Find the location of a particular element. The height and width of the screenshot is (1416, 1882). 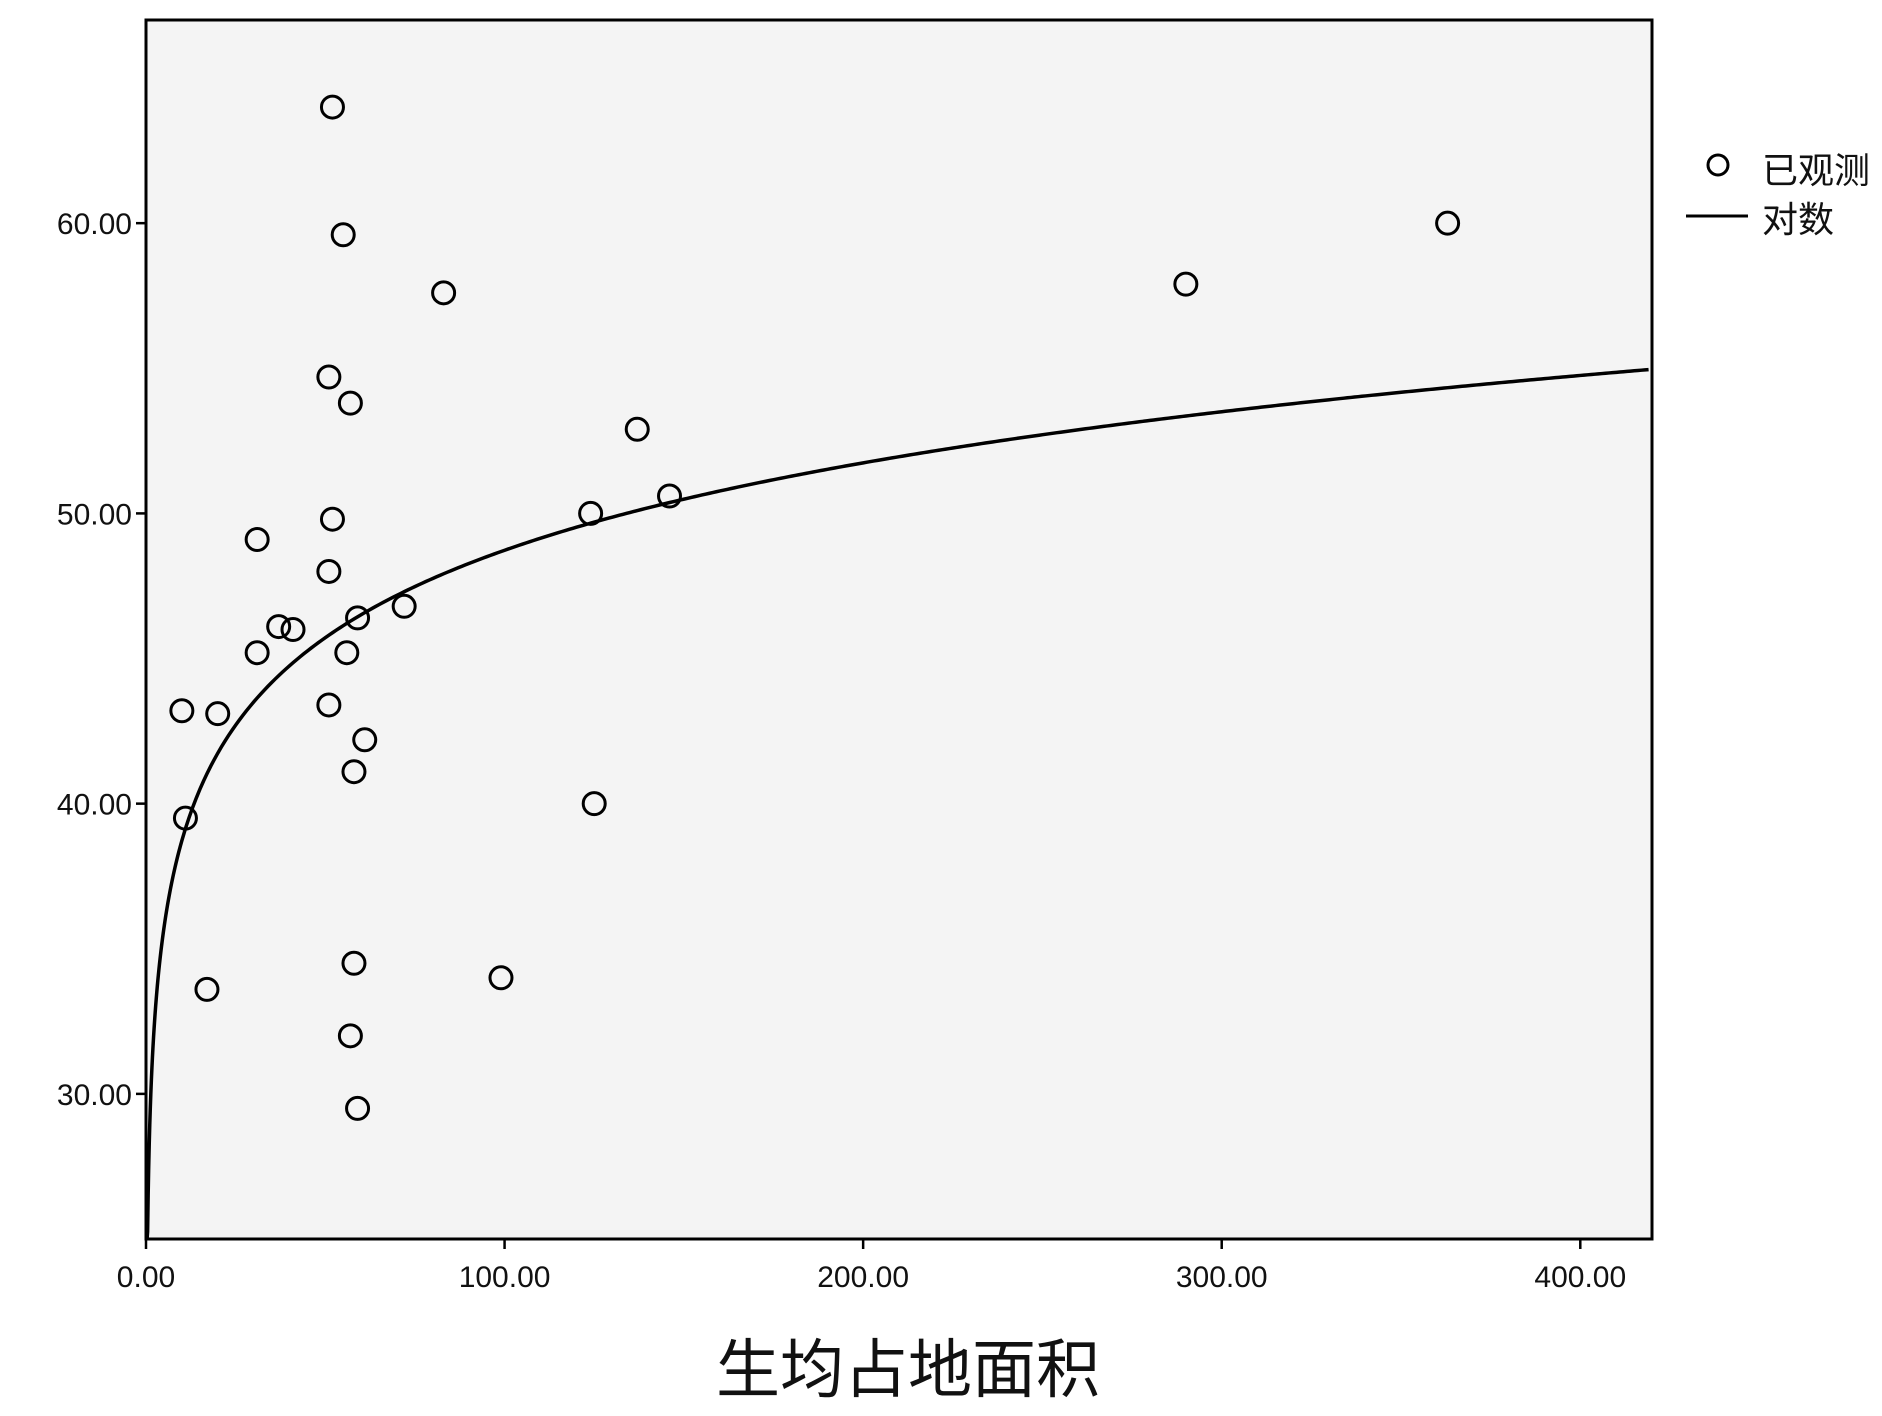

y-tick-label: 40.00 is located at coordinates (94, 805).